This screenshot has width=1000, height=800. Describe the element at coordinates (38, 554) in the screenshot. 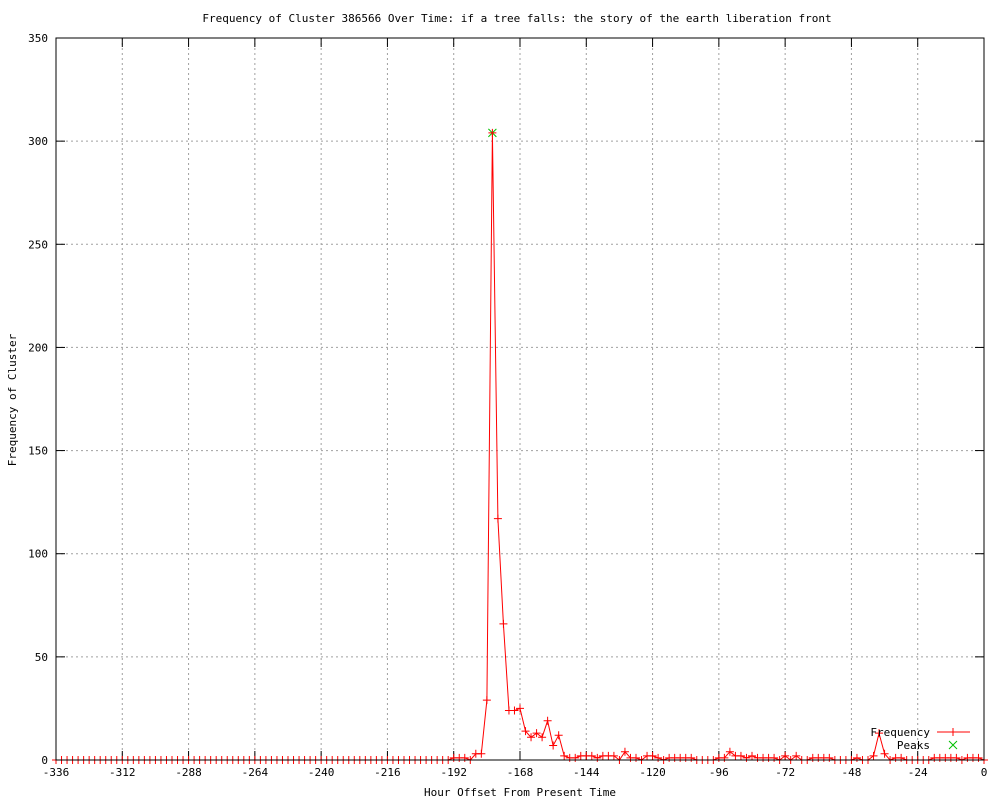

I see `y-tick-label: 100` at that location.